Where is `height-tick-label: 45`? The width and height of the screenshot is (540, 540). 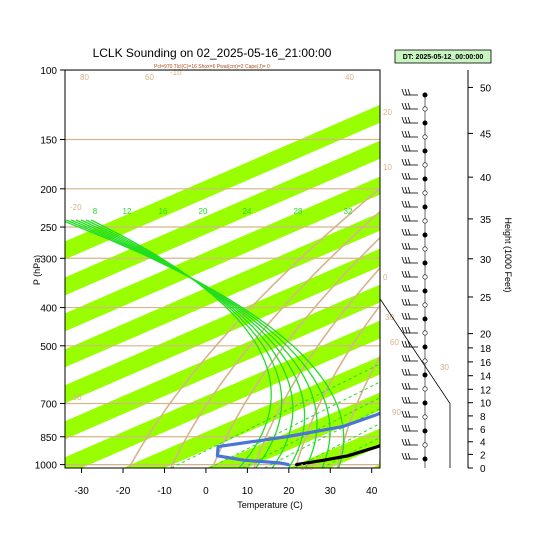 height-tick-label: 45 is located at coordinates (486, 134).